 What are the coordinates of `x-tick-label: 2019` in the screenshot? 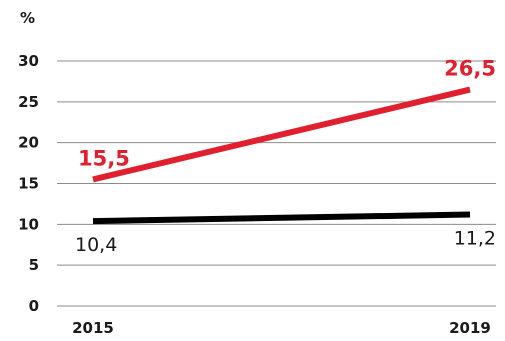 It's located at (470, 328).